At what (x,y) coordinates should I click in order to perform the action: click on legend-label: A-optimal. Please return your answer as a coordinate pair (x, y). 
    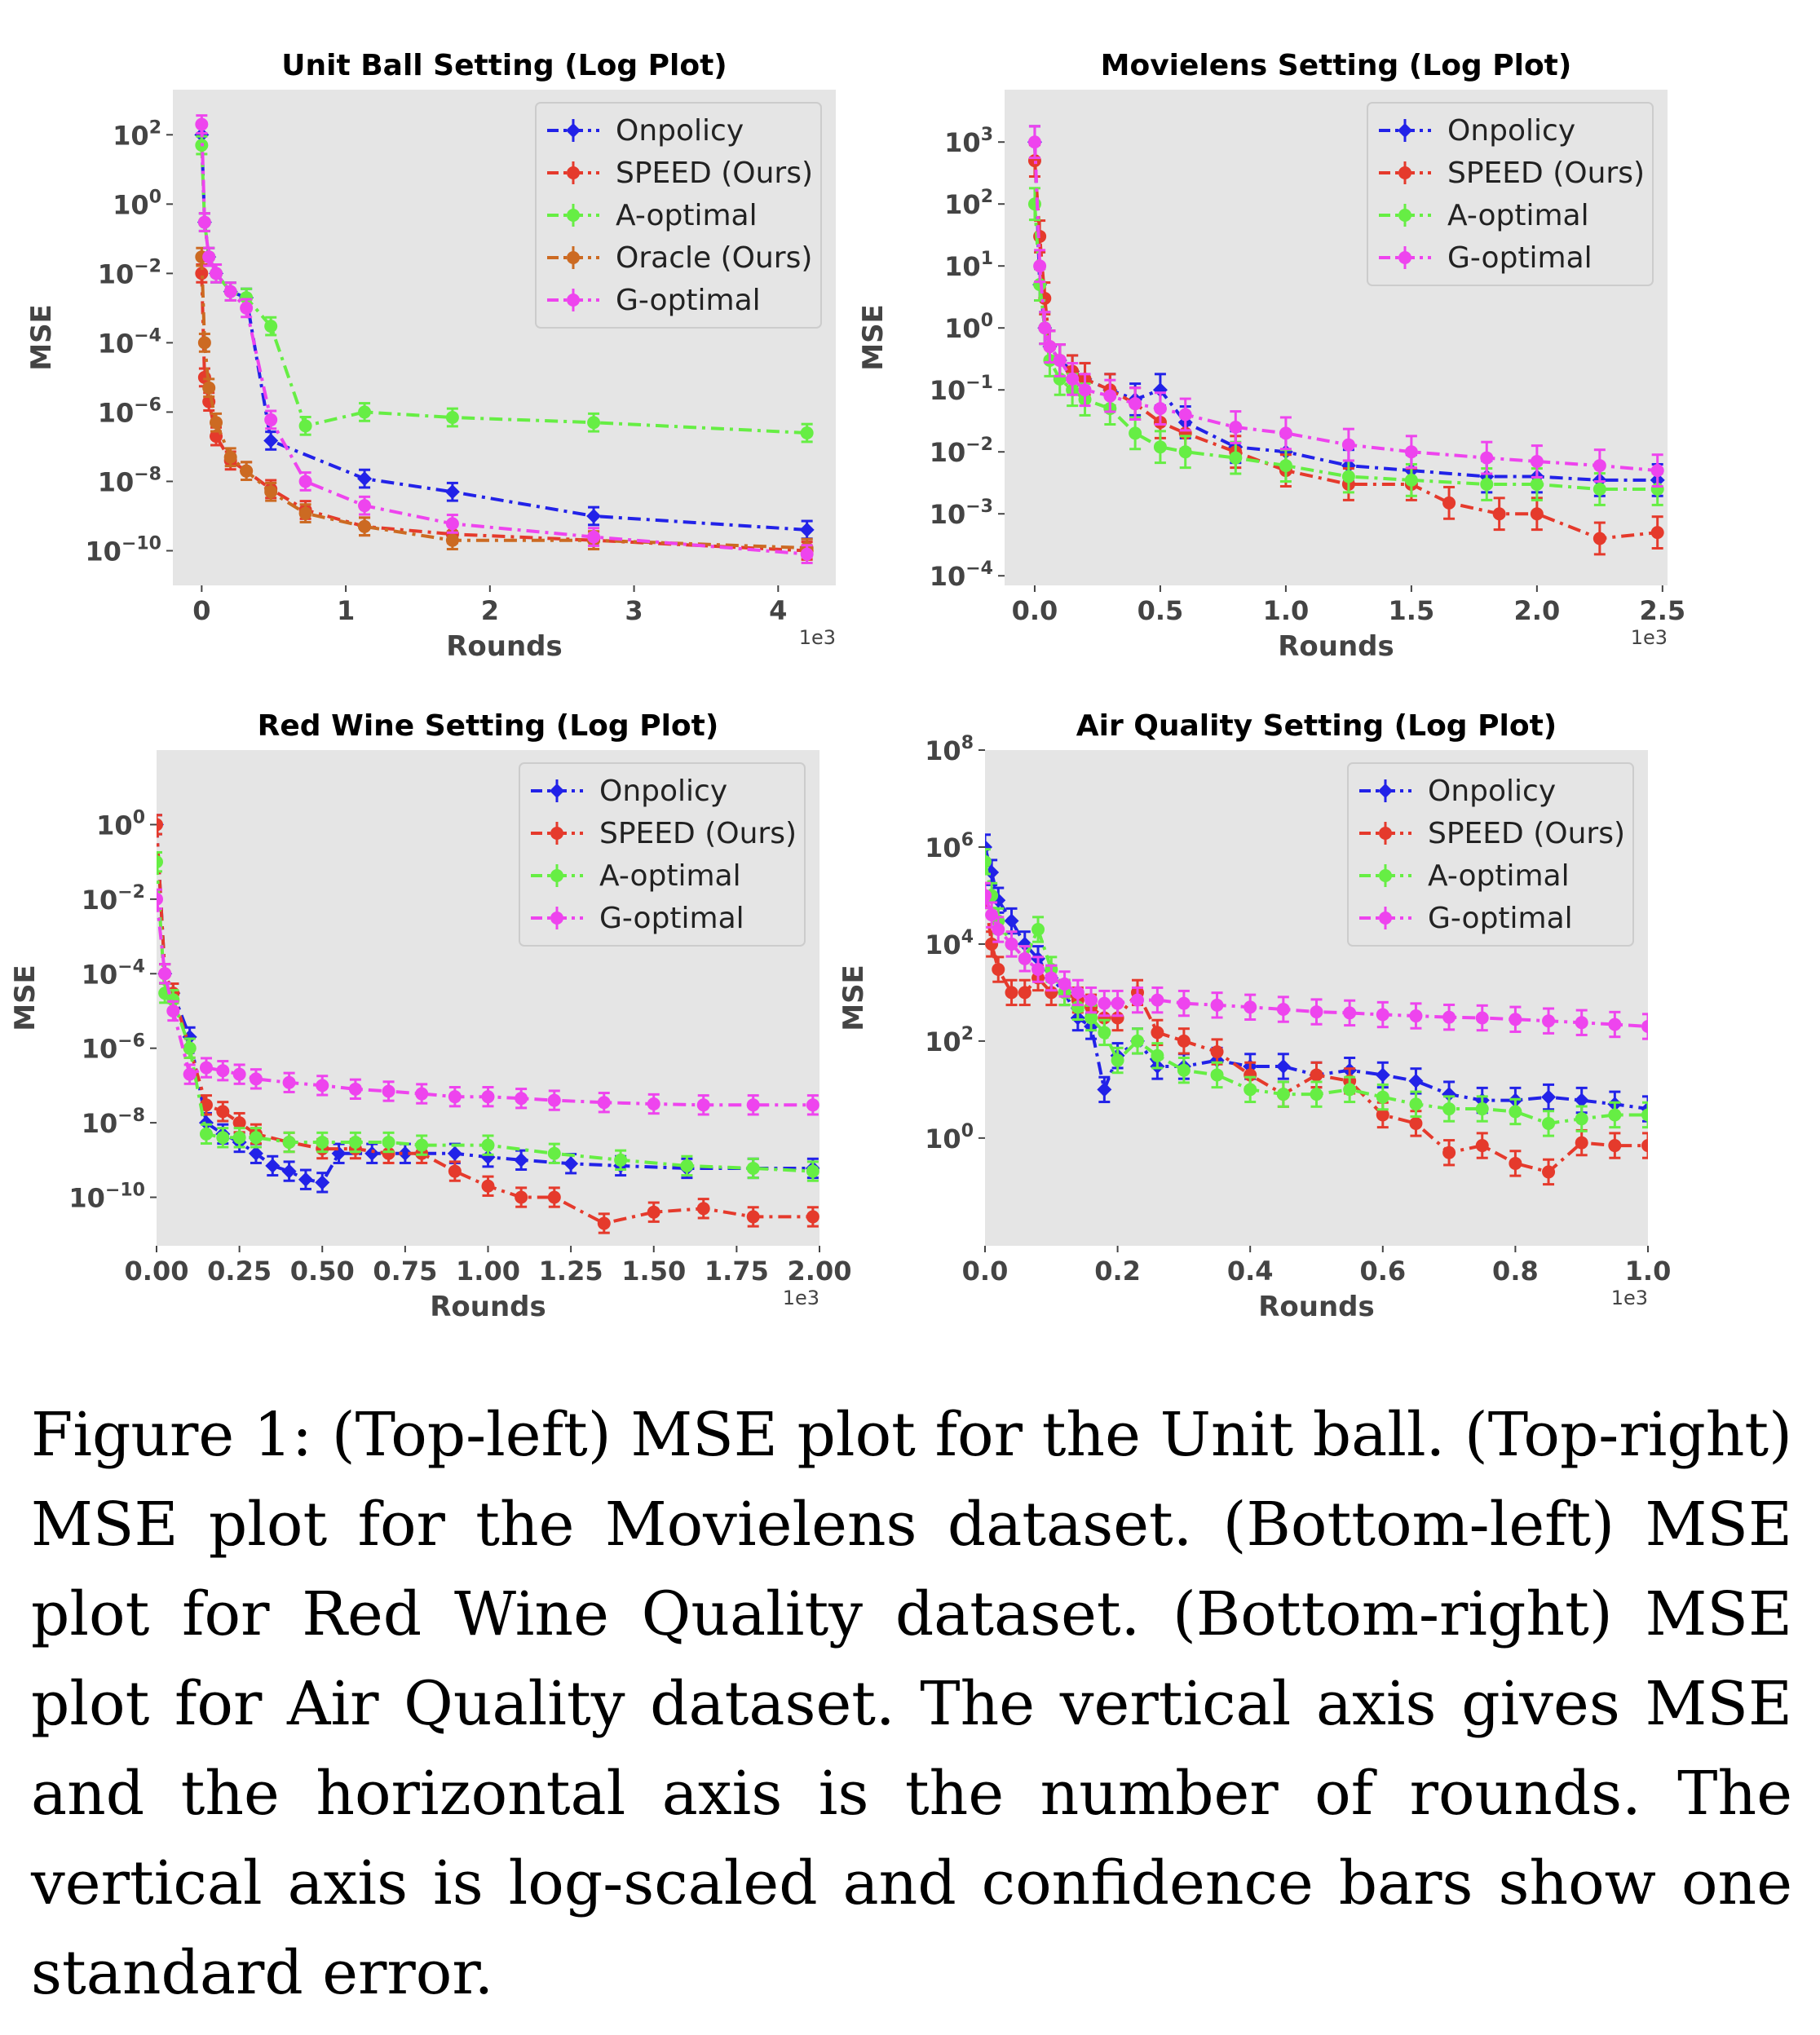
    Looking at the image, I should click on (1499, 876).